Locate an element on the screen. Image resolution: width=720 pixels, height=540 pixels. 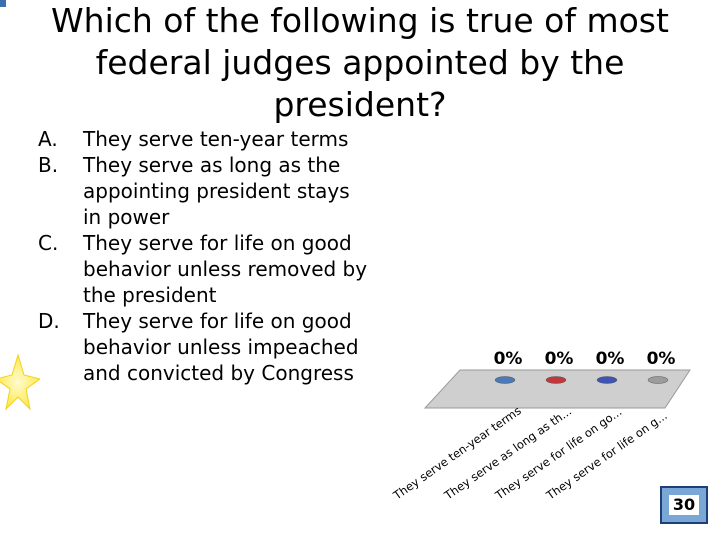
option-letter: A. is located at coordinates (48, 139).